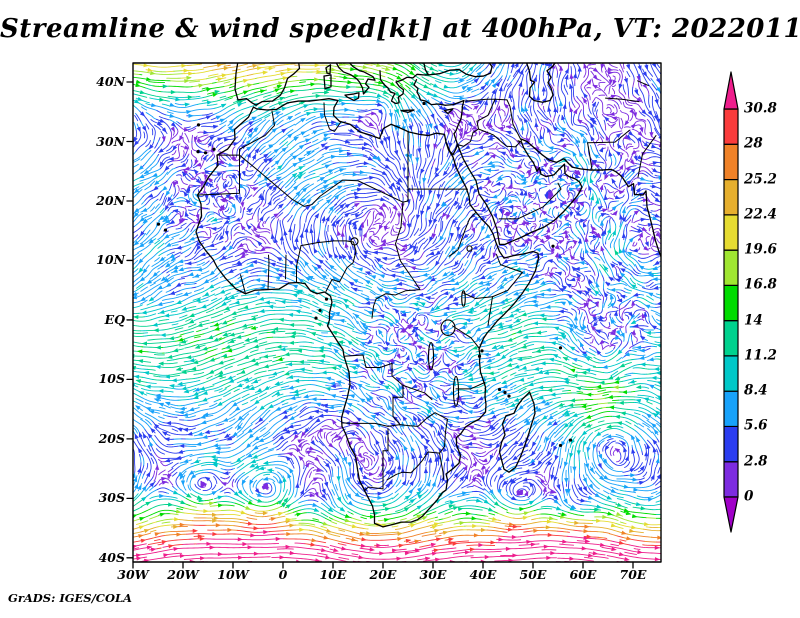 Image resolution: width=800 pixels, height=618 pixels. Describe the element at coordinates (533, 574) in the screenshot. I see `lon-tick-label: 50E` at that location.